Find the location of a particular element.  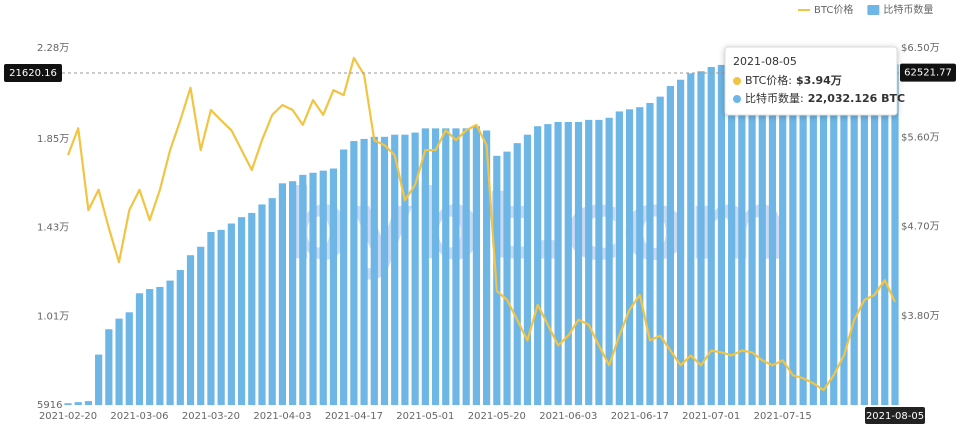

legend-swatch is located at coordinates (873, 10).